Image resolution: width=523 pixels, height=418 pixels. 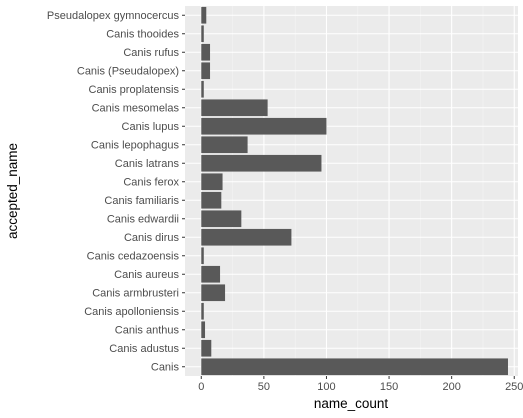 I want to click on y-tick-label: Canis thooides, so click(x=142, y=35).